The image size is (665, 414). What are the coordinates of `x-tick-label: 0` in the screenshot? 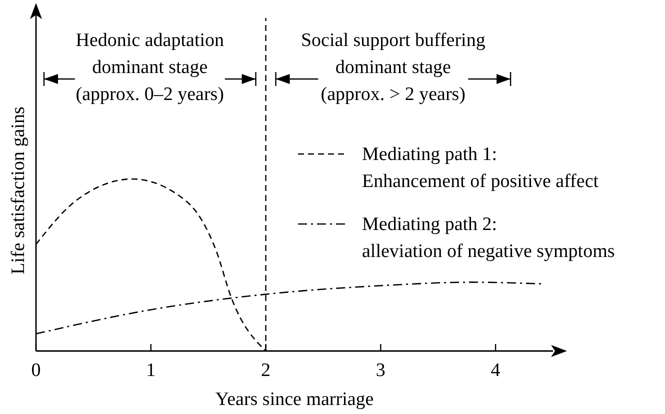 It's located at (36, 370).